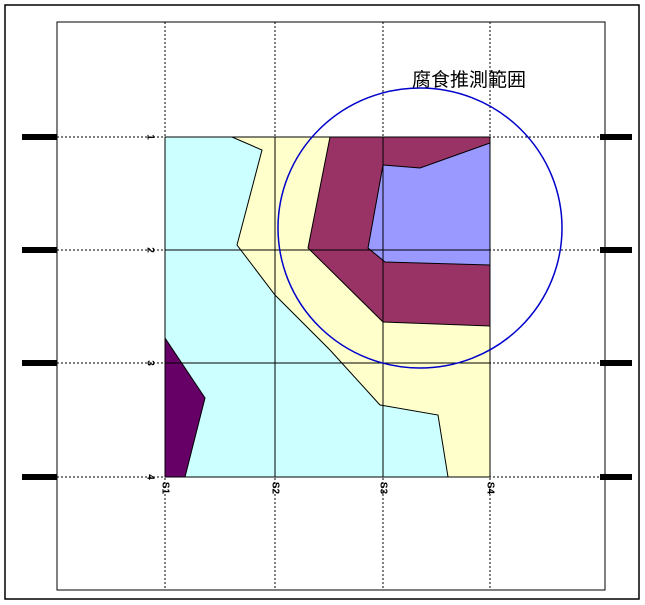 This screenshot has height=605, width=645. What do you see at coordinates (274, 488) in the screenshot?
I see `column-label: S2` at bounding box center [274, 488].